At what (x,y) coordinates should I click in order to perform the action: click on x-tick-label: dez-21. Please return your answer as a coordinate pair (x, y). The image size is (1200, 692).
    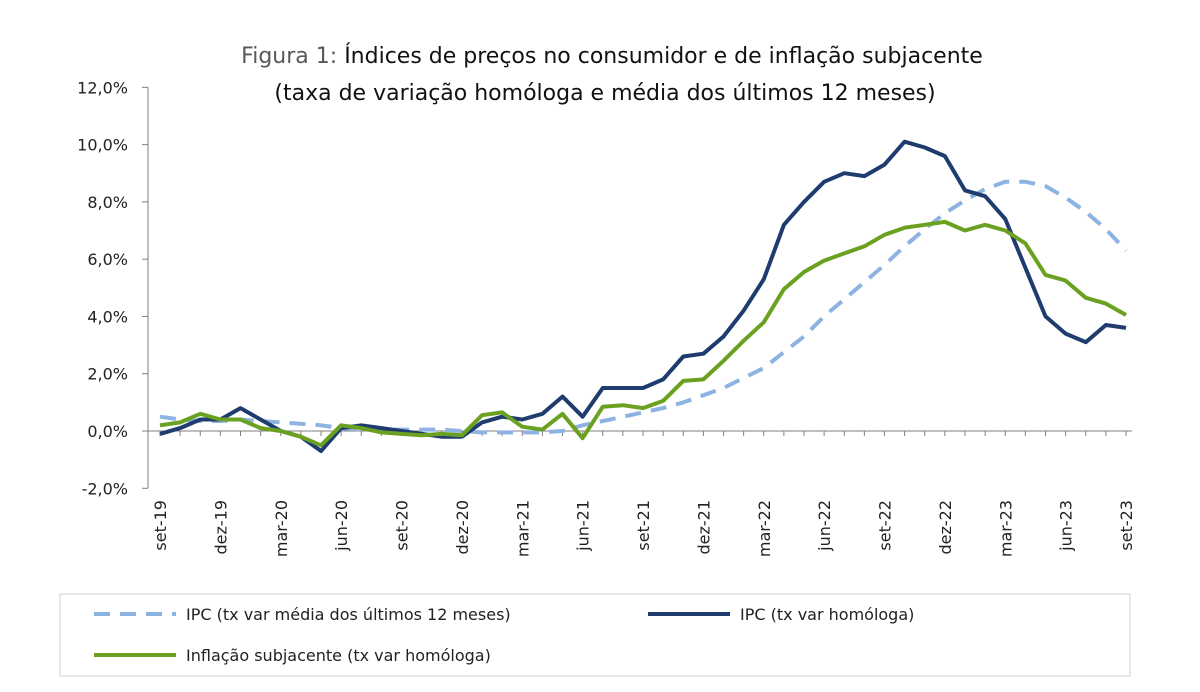
    Looking at the image, I should click on (703, 527).